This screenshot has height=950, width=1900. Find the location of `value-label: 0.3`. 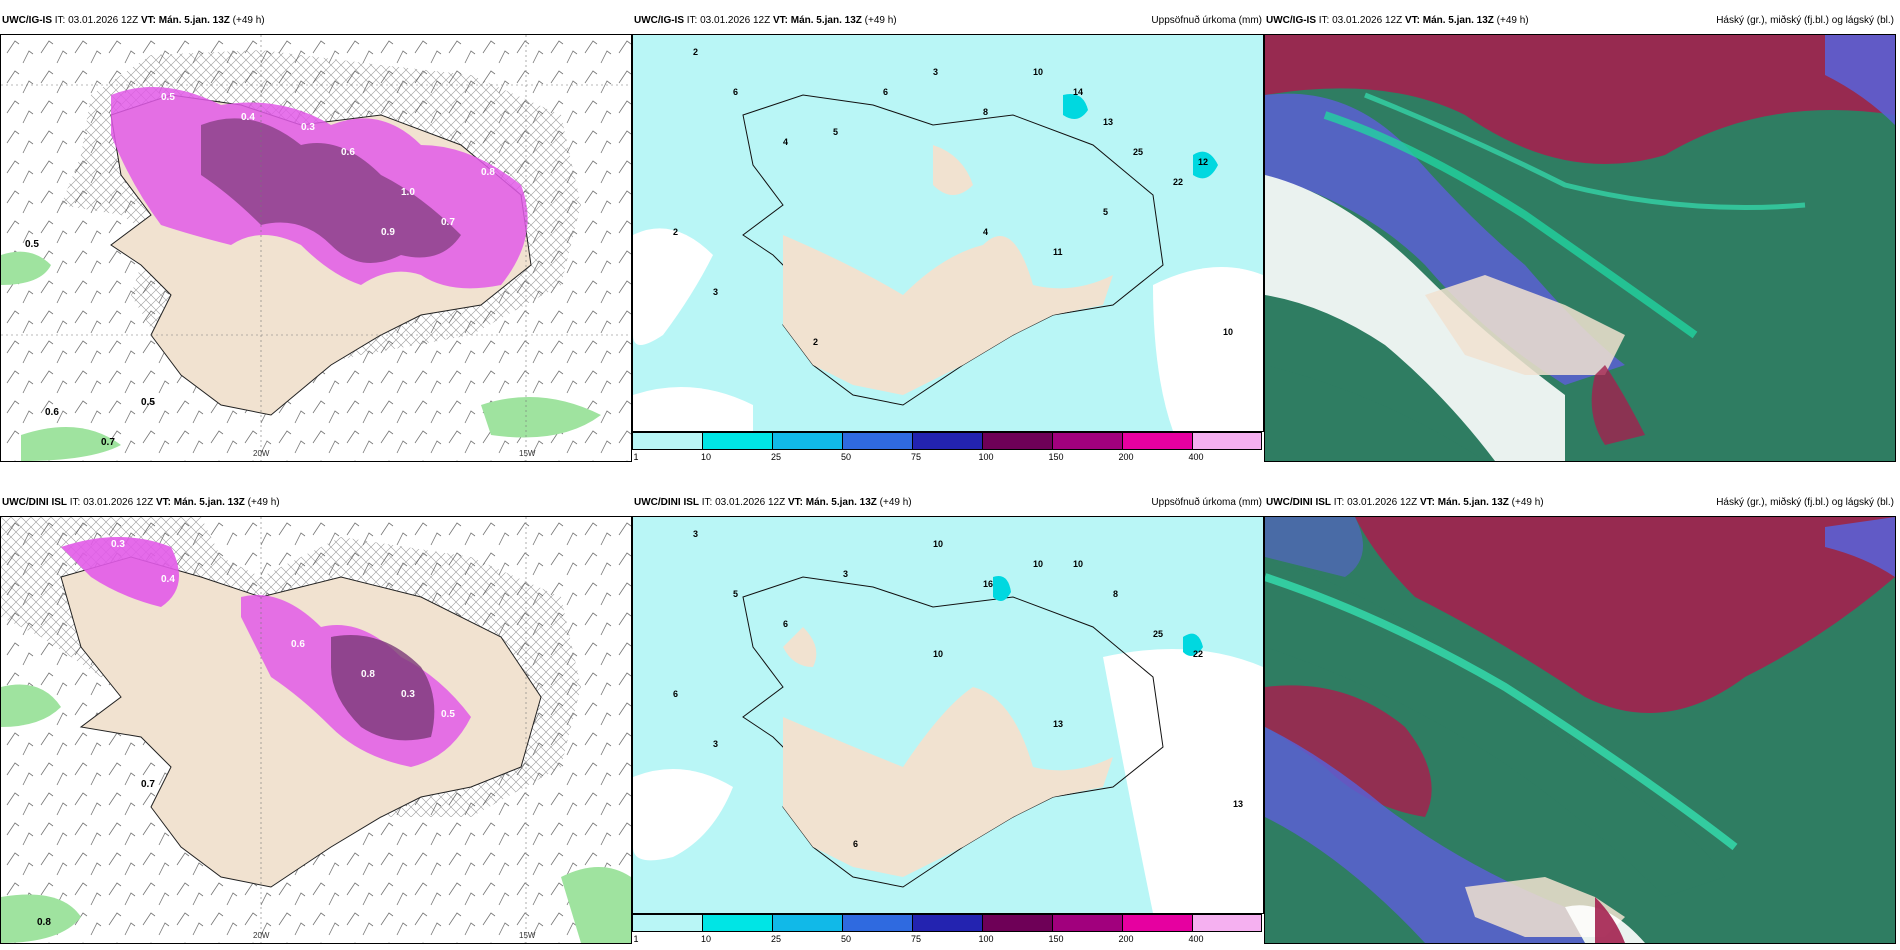

value-label: 0.3 is located at coordinates (308, 127).